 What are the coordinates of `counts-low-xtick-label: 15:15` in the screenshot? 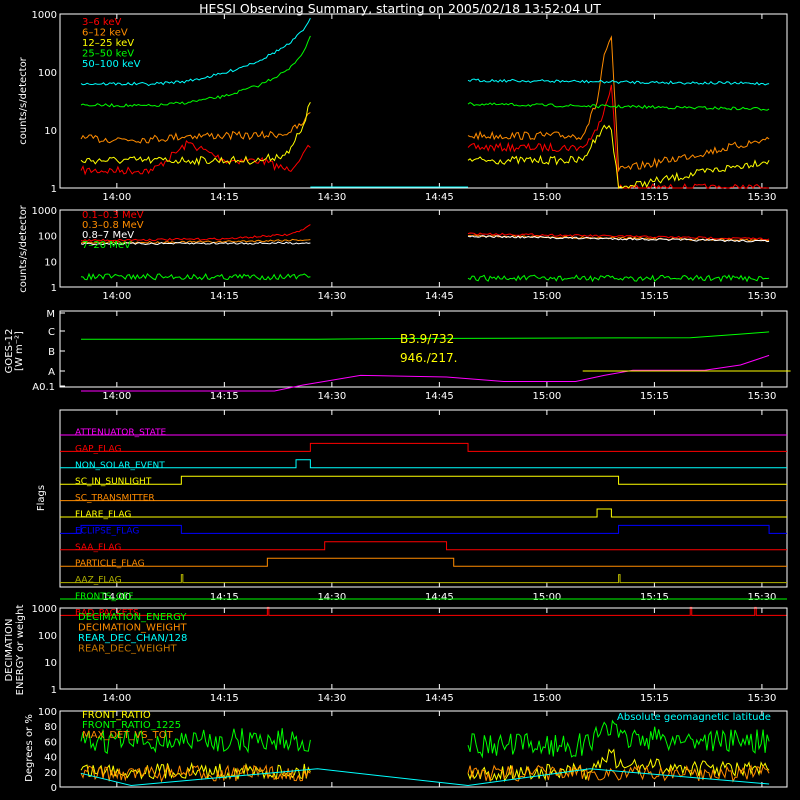 It's located at (654, 197).